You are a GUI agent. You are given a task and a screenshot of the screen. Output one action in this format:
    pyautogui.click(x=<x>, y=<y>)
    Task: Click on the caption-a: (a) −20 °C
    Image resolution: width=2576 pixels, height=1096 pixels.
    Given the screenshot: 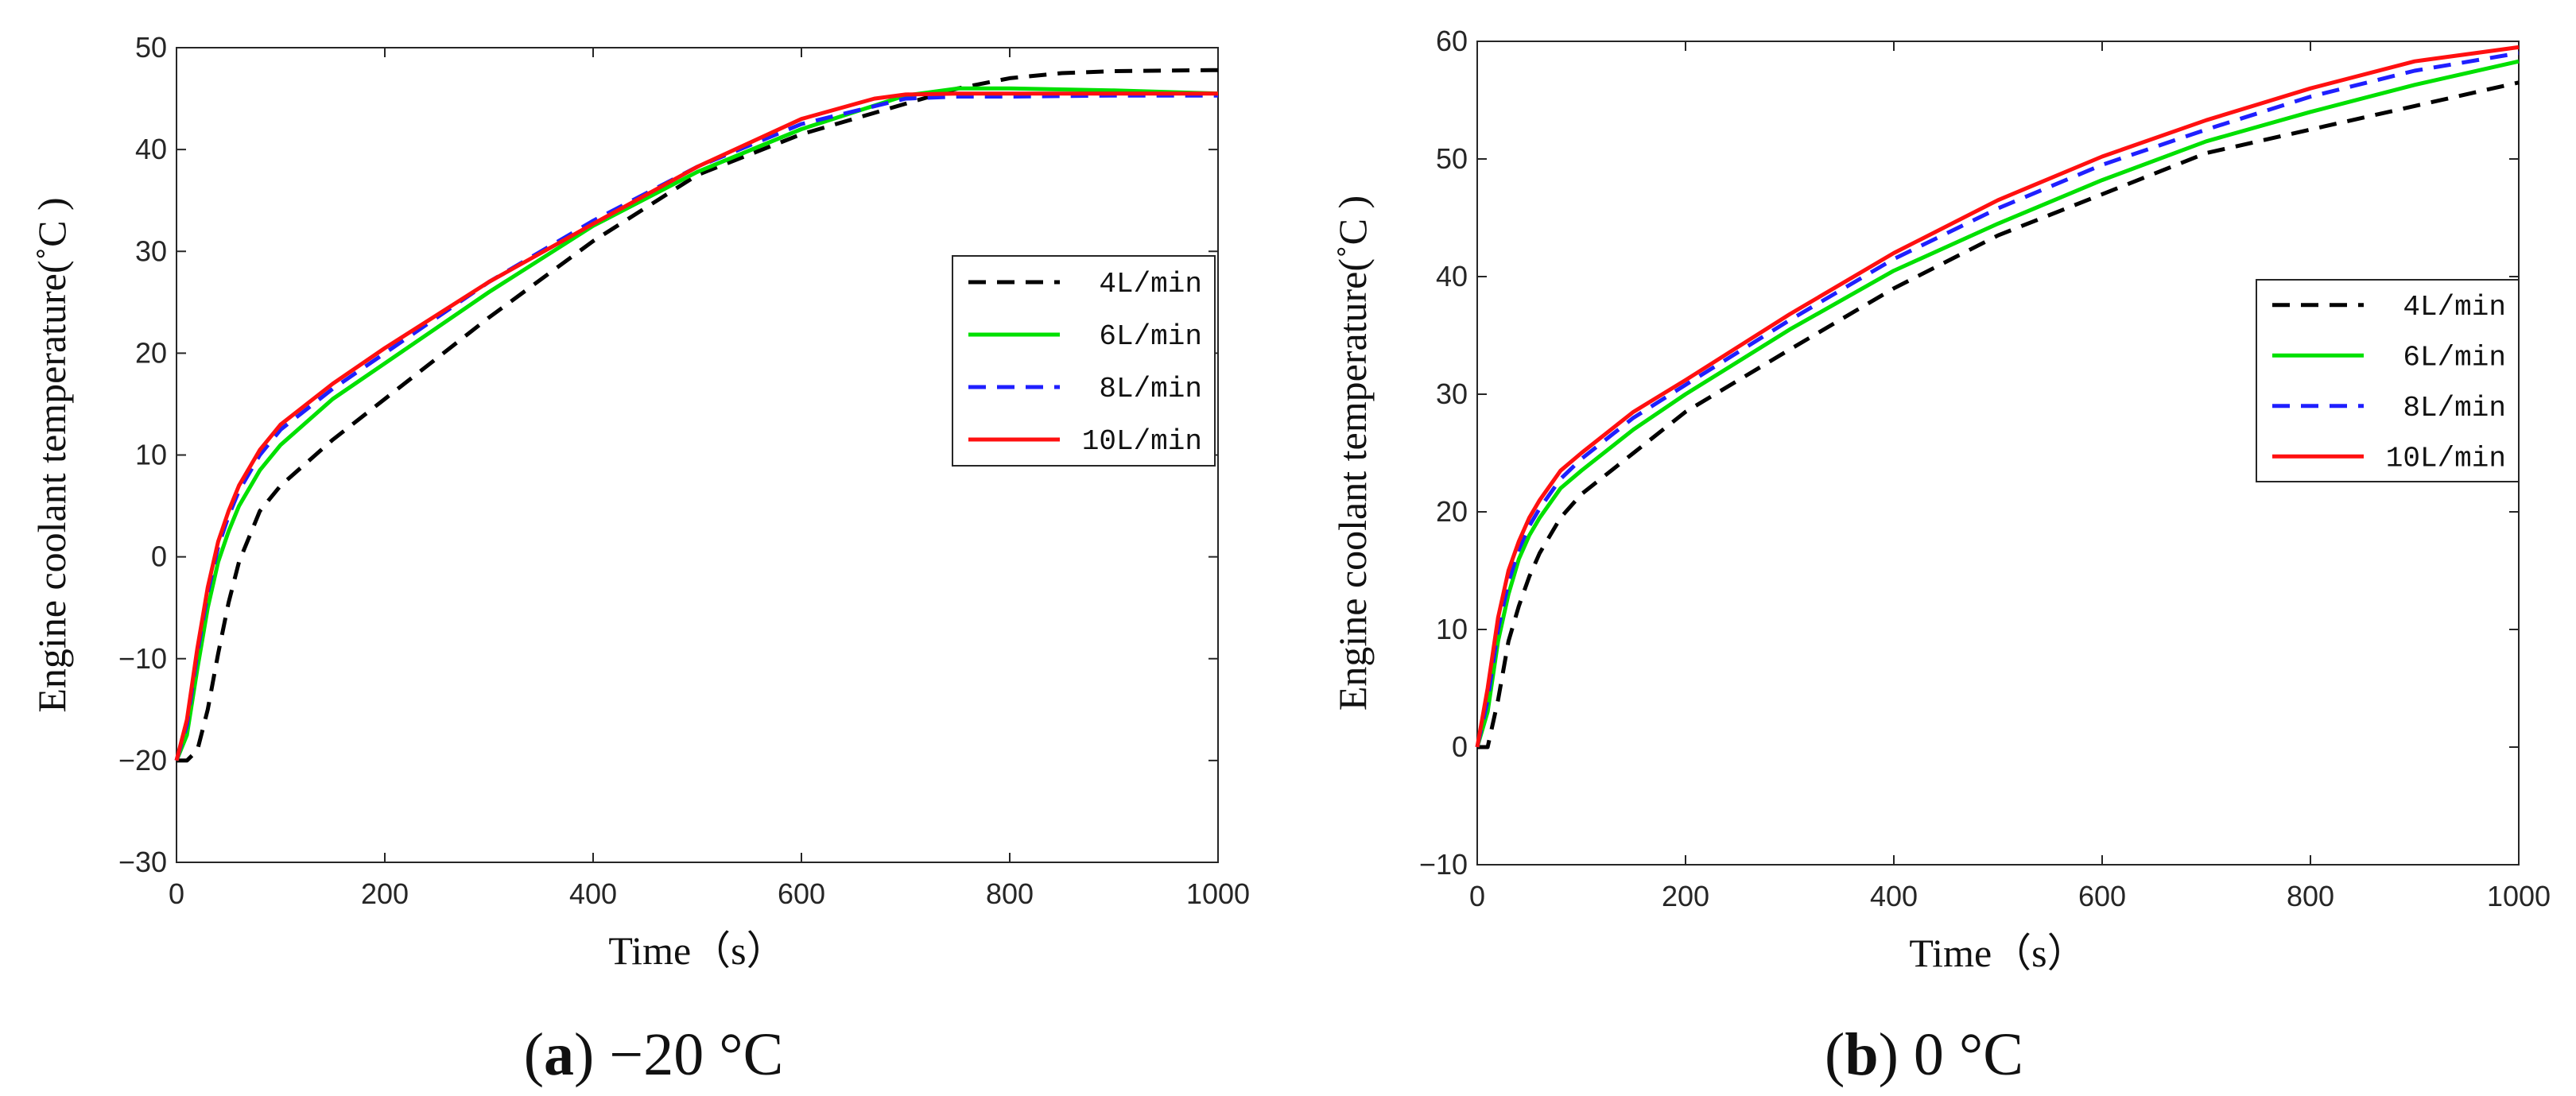 What is the action you would take?
    pyautogui.click(x=654, y=1054)
    